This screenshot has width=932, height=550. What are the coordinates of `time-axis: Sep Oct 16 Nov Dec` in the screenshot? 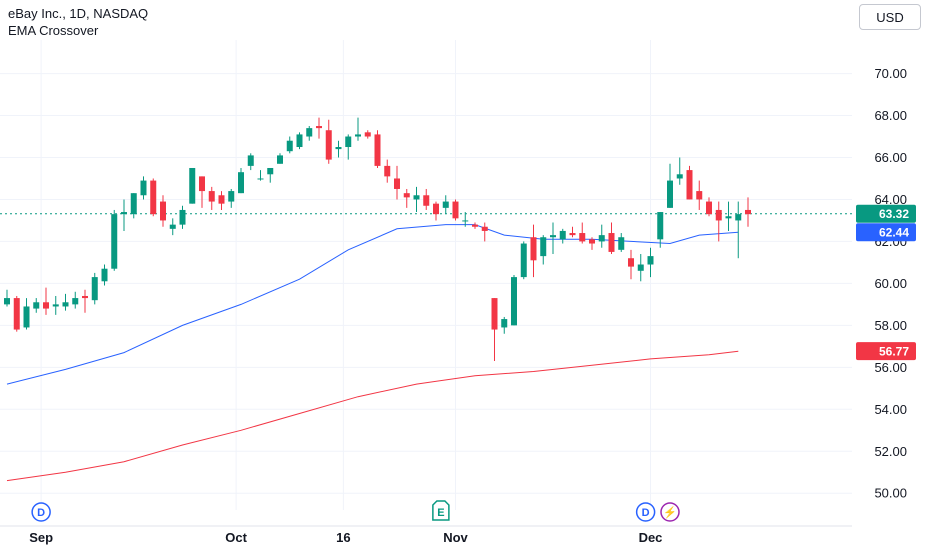 It's located at (426, 535).